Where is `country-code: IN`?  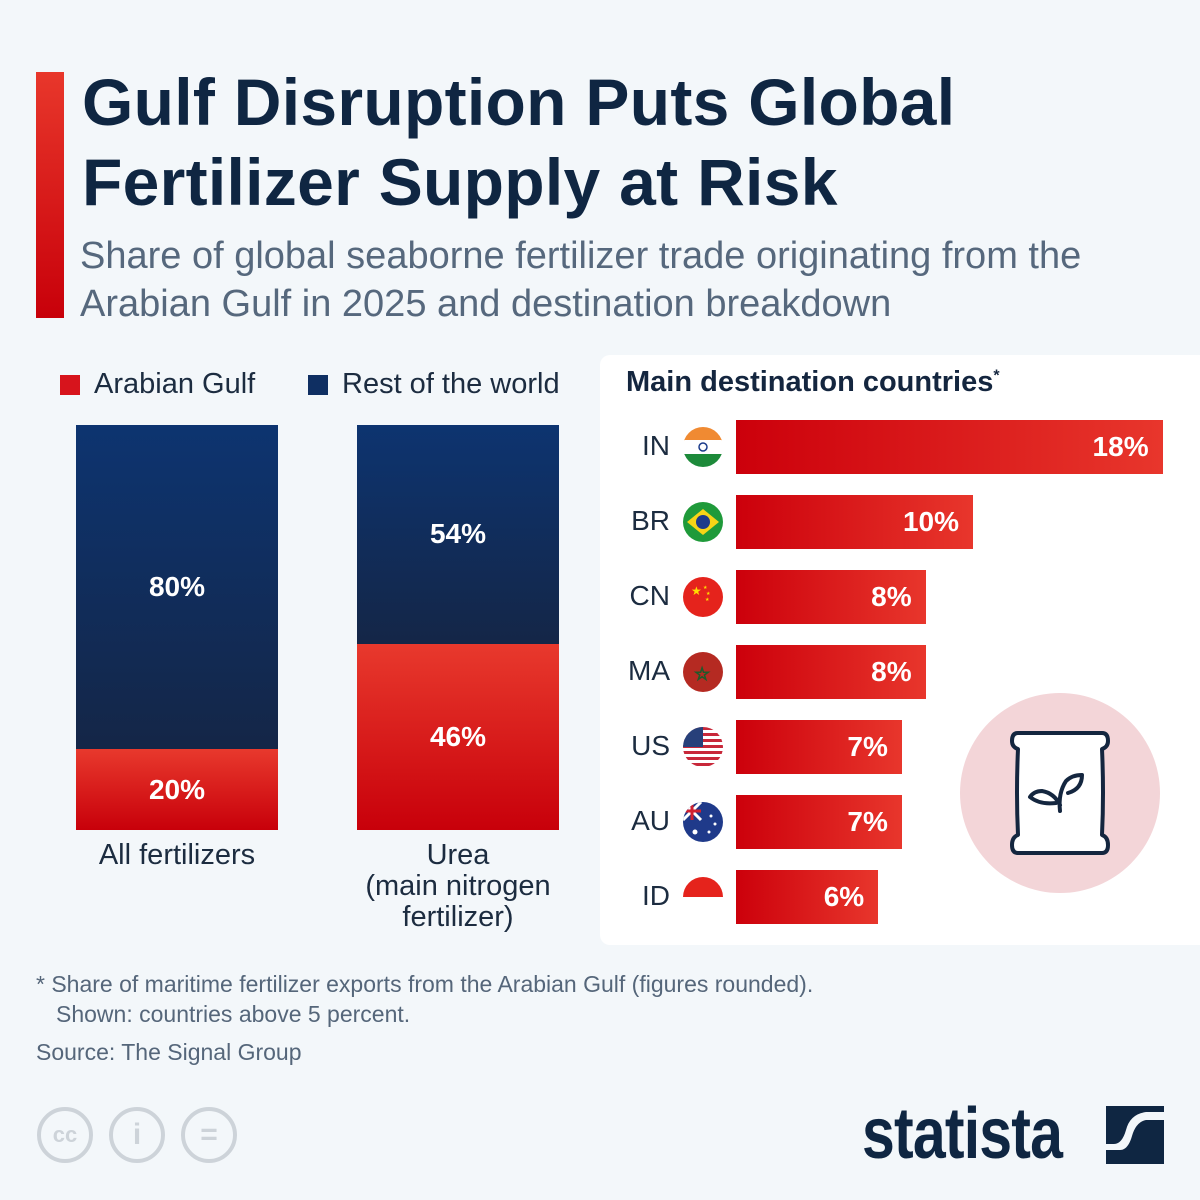 country-code: IN is located at coordinates (656, 445).